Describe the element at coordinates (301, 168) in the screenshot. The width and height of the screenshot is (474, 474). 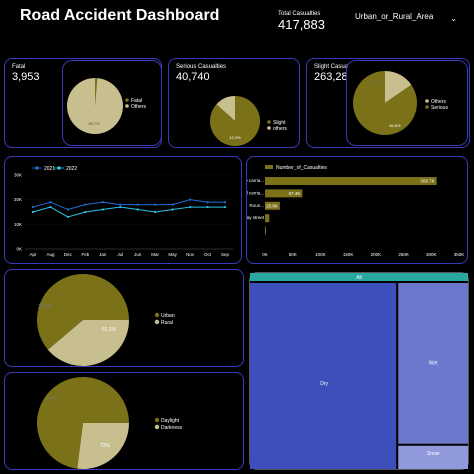
I see `legend-label: Number_of_Casualties` at that location.